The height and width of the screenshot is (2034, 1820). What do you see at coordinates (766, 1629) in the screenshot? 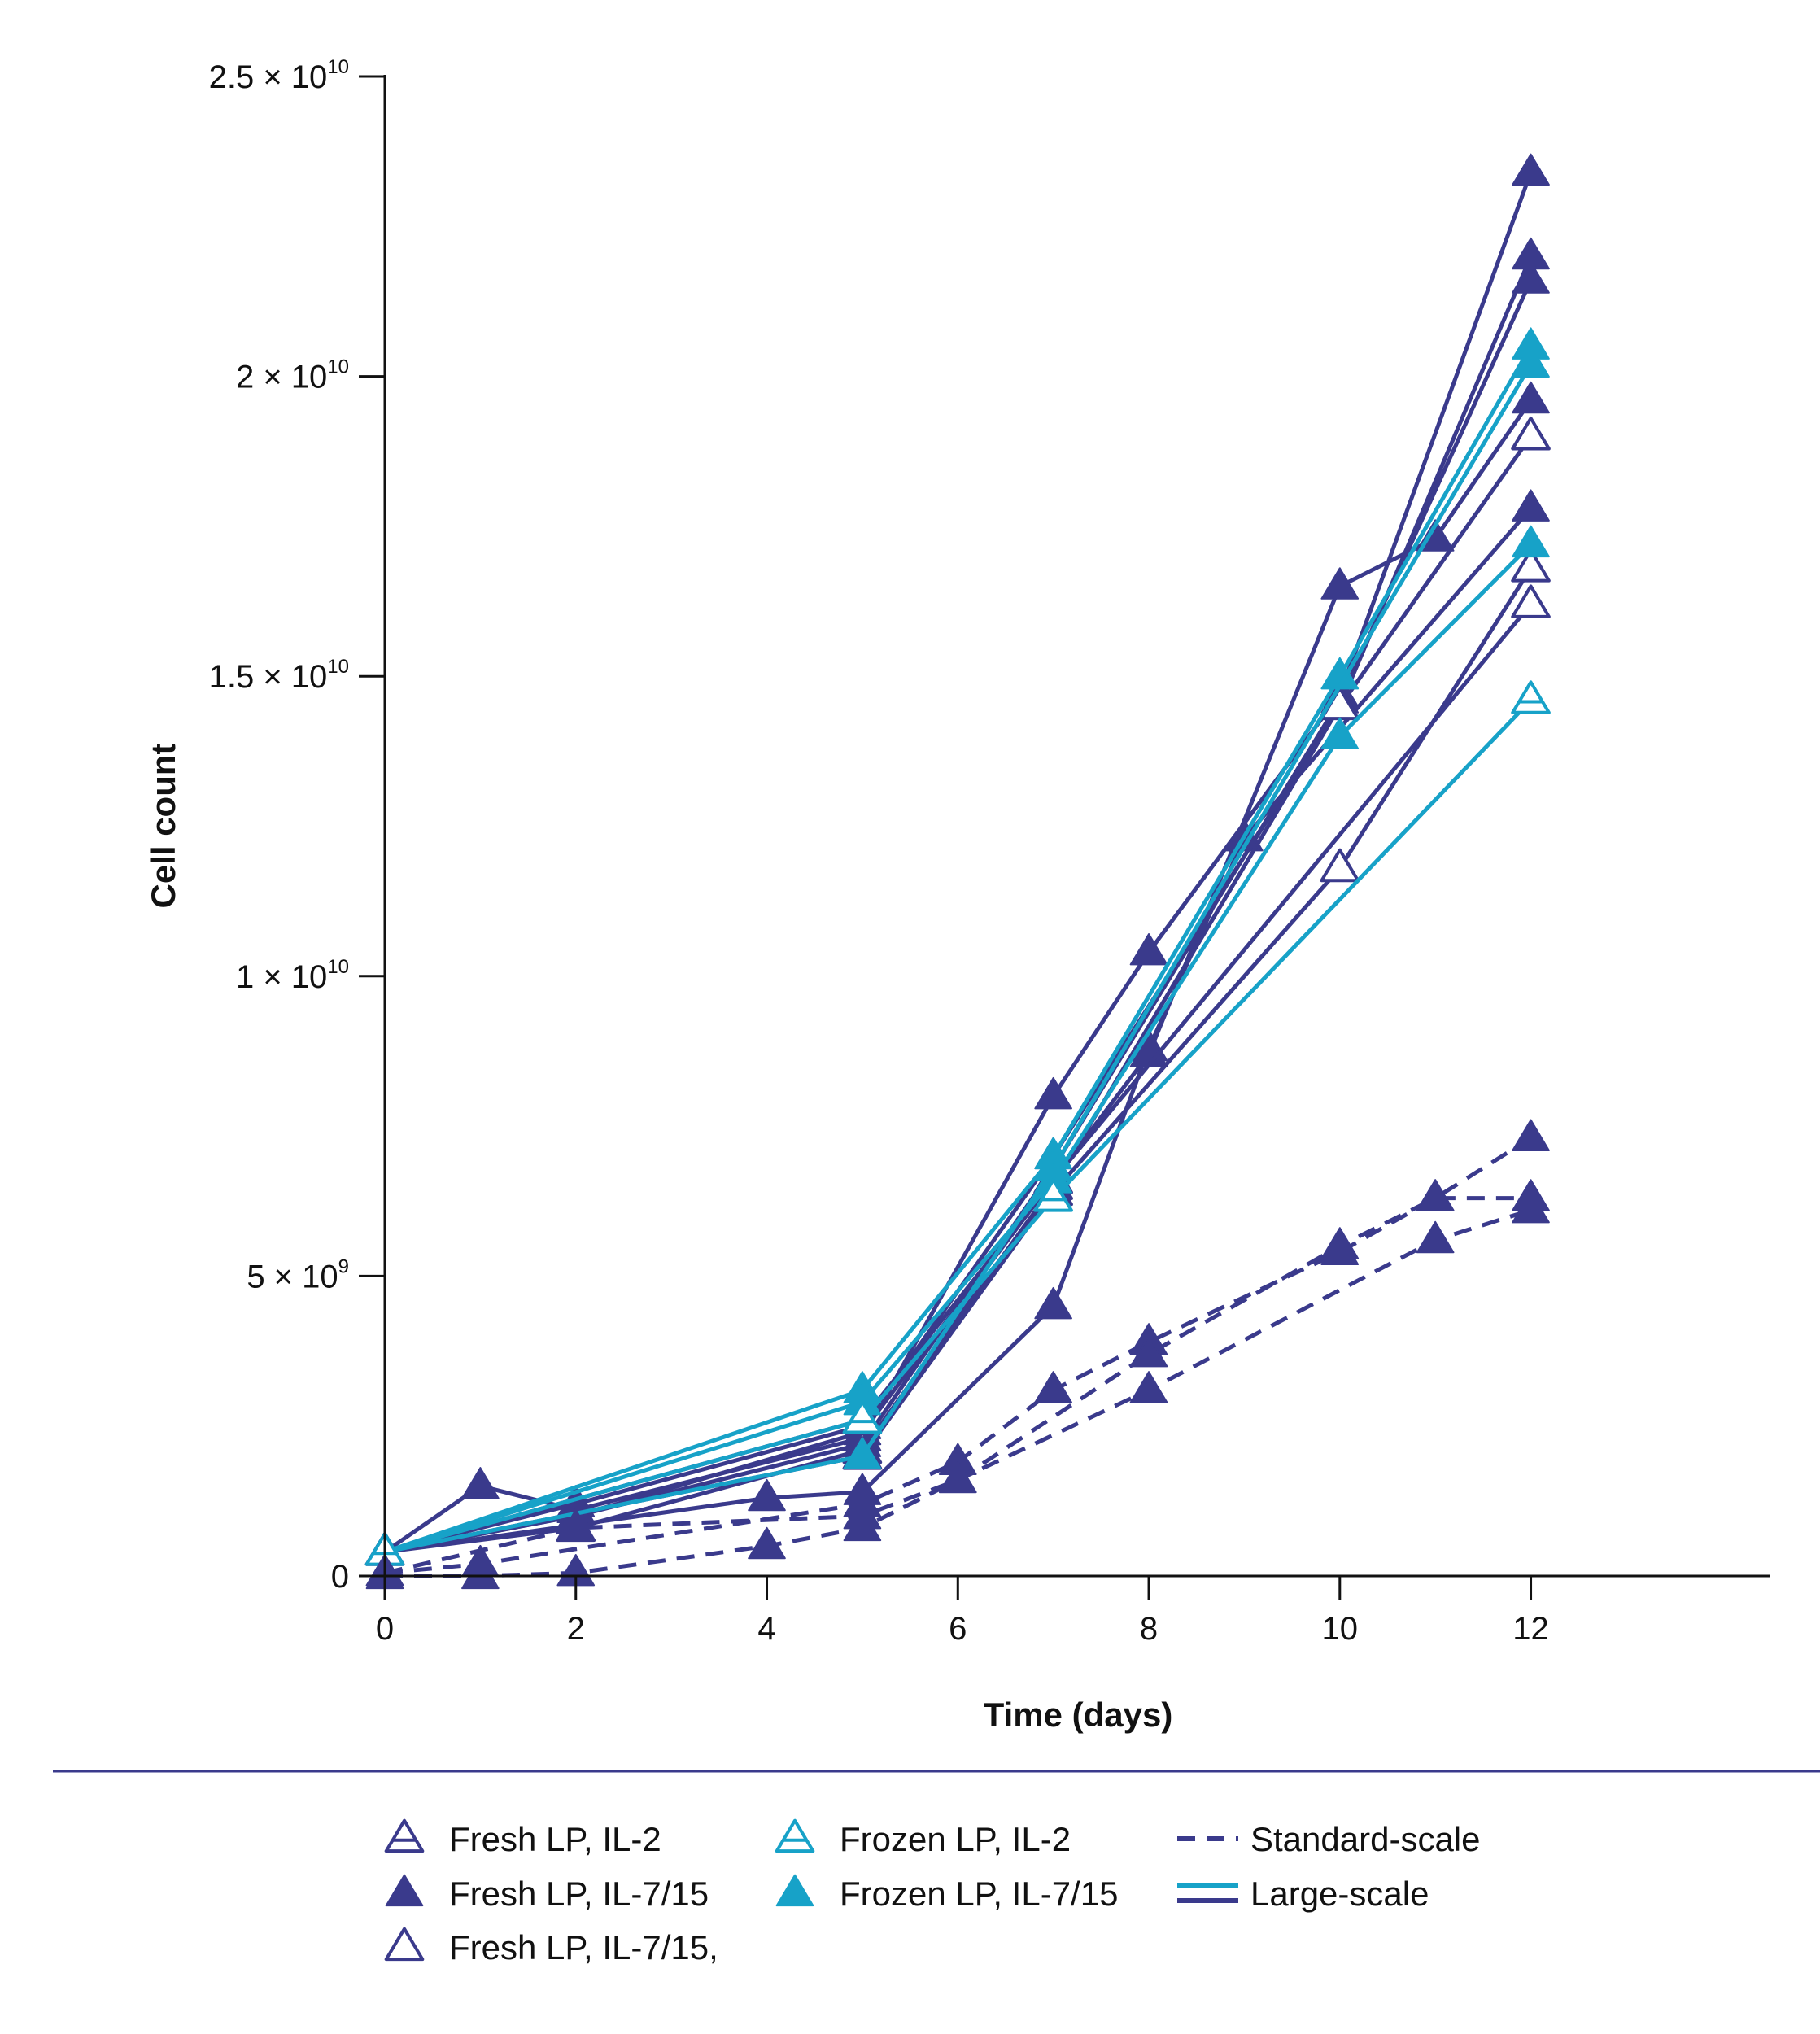
I see `x-tick-label: 4` at bounding box center [766, 1629].